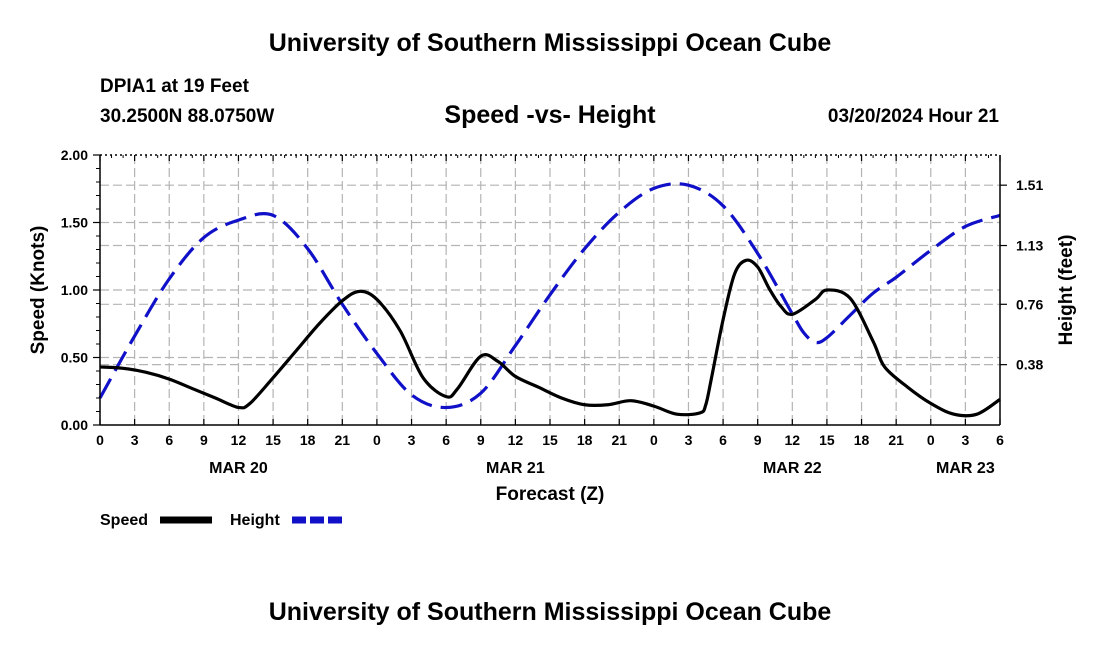 This screenshot has height=650, width=1100. I want to click on y2-tick-label: 1.13, so click(1029, 246).